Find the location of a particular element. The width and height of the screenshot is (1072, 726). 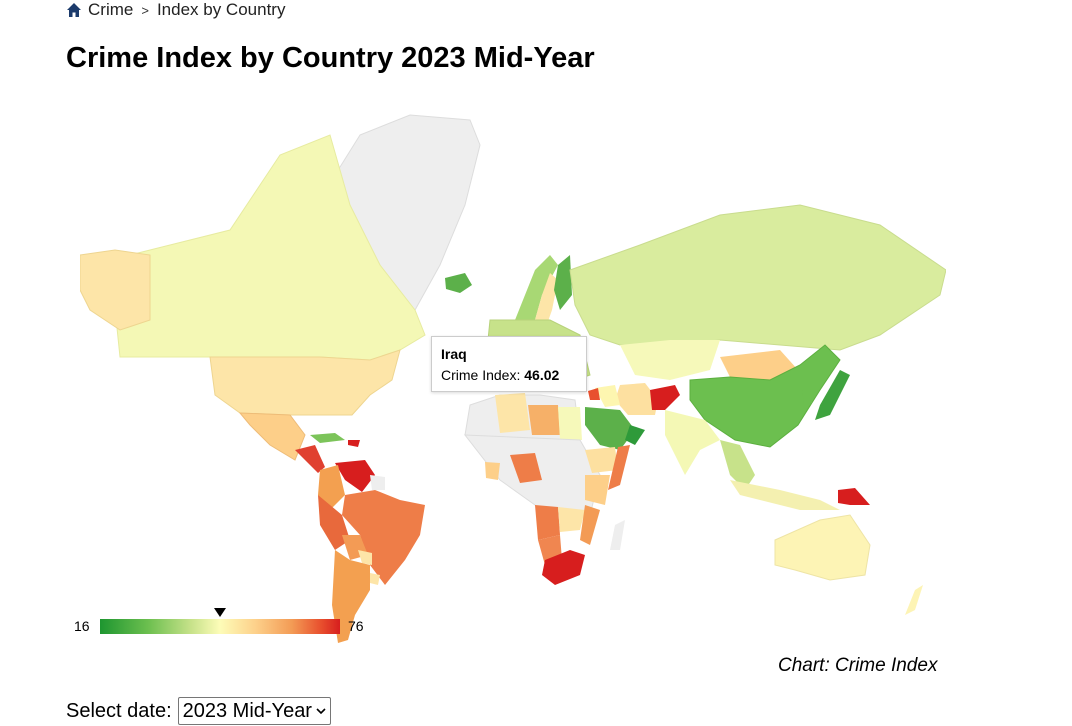

chart-credit: Chart: Crime Index is located at coordinates (858, 665).